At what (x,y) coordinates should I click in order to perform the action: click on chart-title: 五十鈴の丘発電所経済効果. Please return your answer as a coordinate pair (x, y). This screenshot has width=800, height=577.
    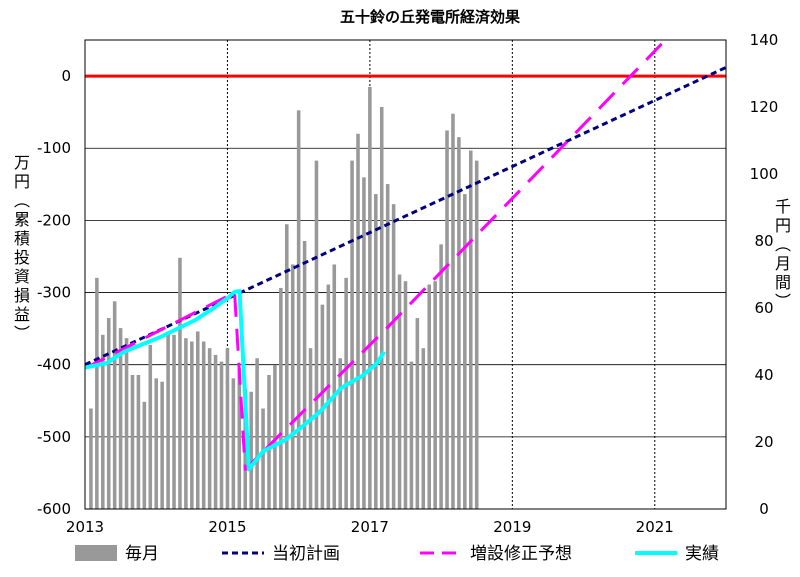
    Looking at the image, I should click on (430, 17).